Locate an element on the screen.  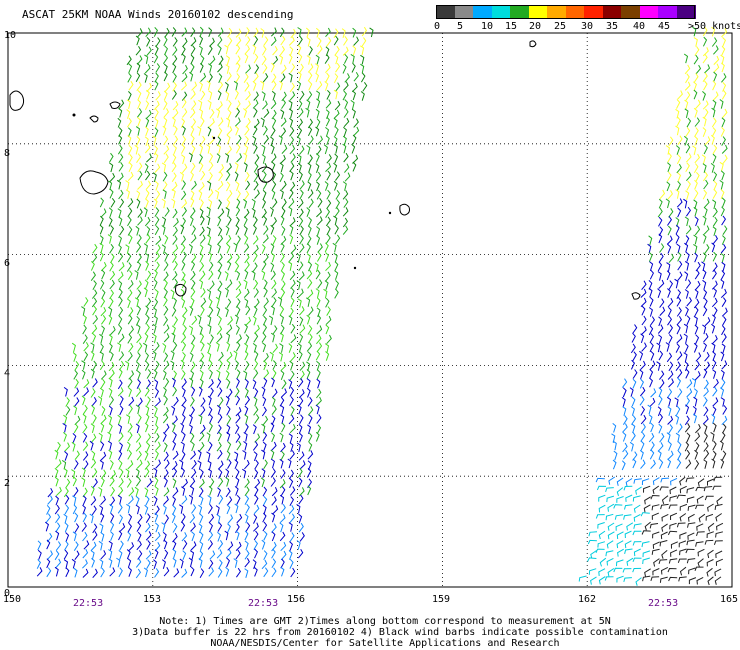
legend-label: 0 is located at coordinates (437, 26).